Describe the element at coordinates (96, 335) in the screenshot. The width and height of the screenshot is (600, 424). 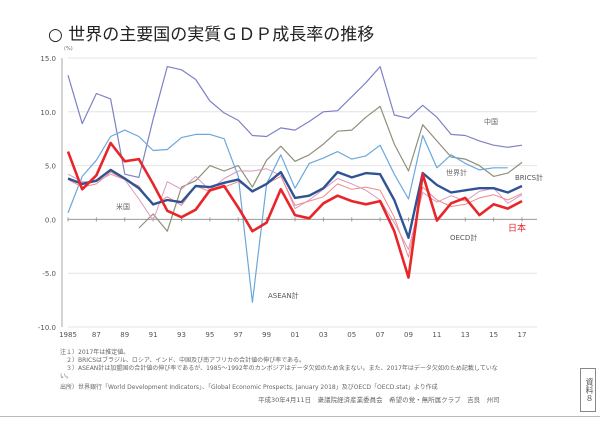
I see `x-tick-label: 87` at that location.